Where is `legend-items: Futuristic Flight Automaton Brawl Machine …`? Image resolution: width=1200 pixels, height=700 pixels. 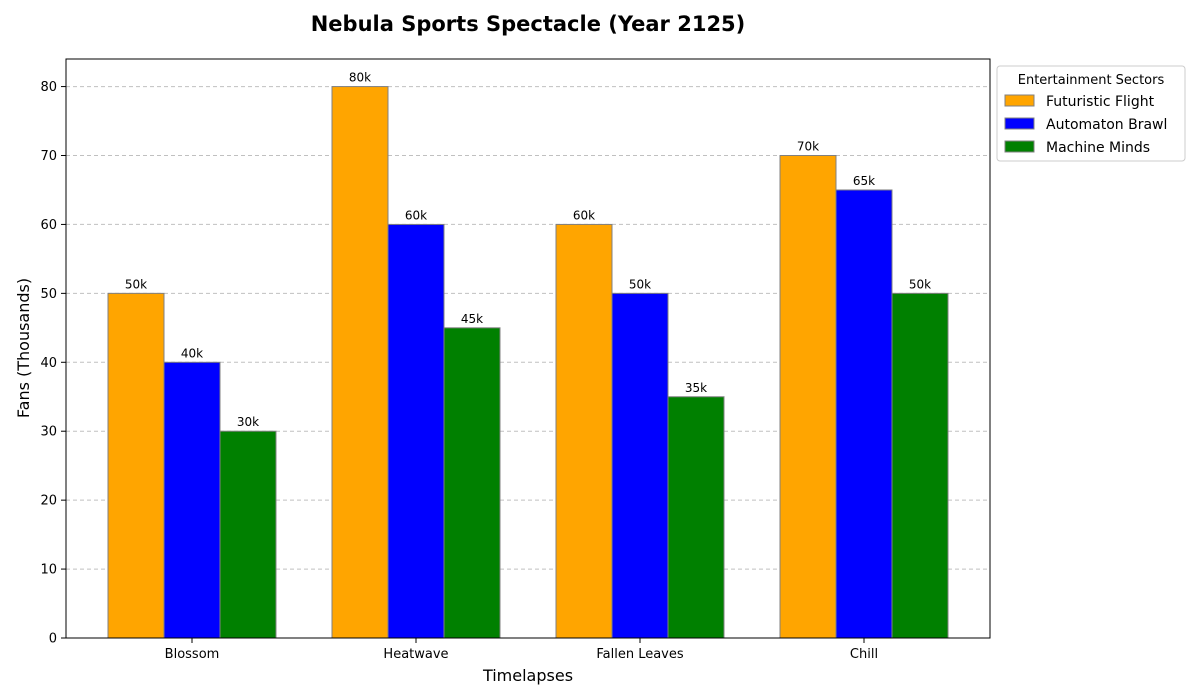
legend-items: Futuristic Flight Automaton Brawl Machine … is located at coordinates (1085, 125).